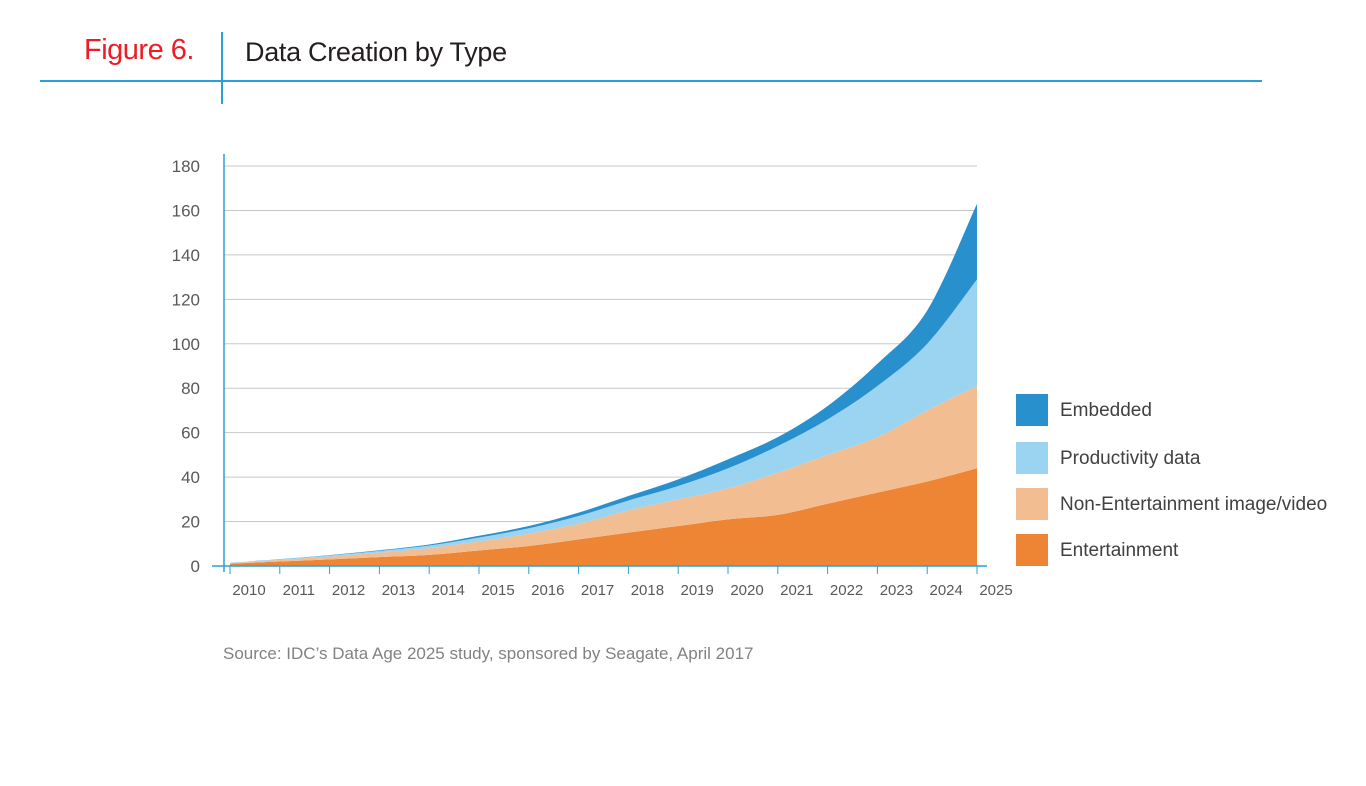  I want to click on x-tick-label-2018: 2018, so click(647, 590).